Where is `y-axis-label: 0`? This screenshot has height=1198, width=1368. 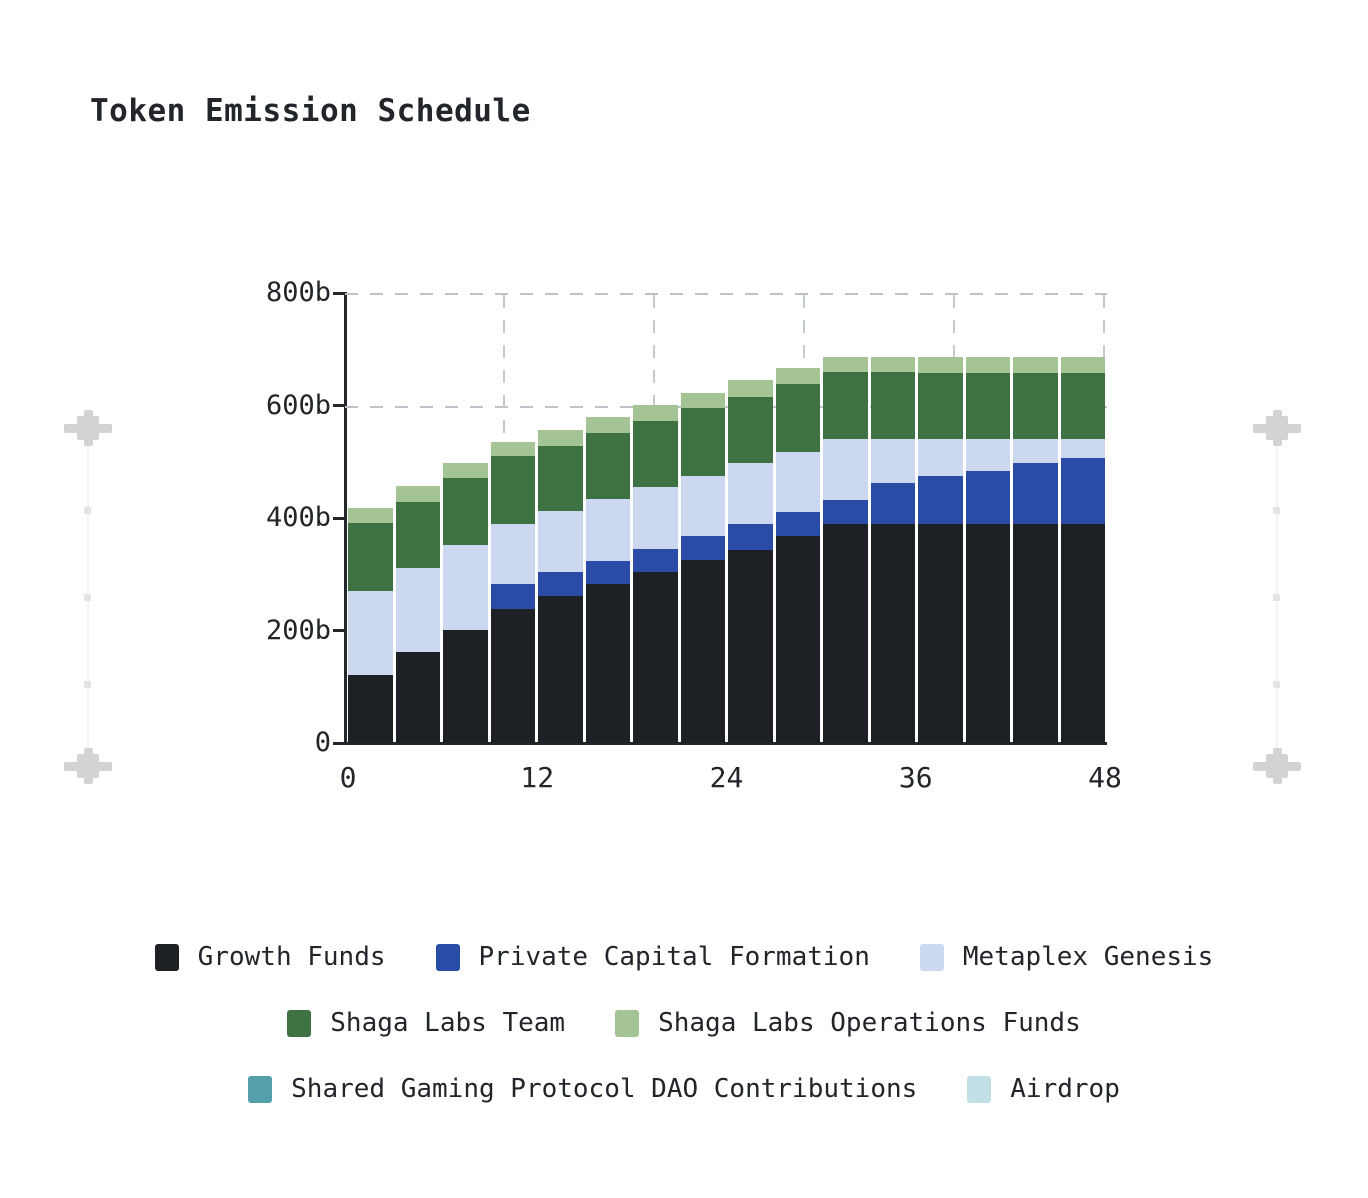 y-axis-label: 0 is located at coordinates (322, 742).